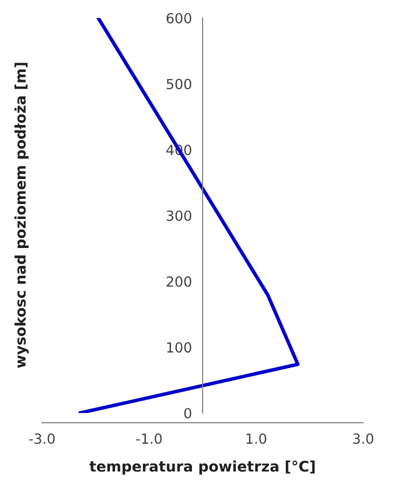  What do you see at coordinates (149, 438) in the screenshot?
I see `x-tick-label: -1.0` at bounding box center [149, 438].